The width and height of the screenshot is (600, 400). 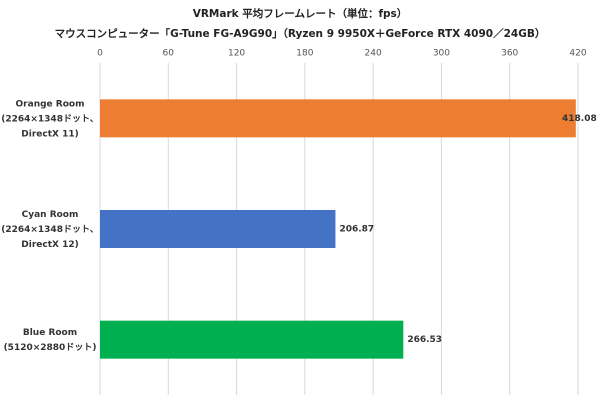 What do you see at coordinates (100, 54) in the screenshot?
I see `x-tick-label: 0` at bounding box center [100, 54].